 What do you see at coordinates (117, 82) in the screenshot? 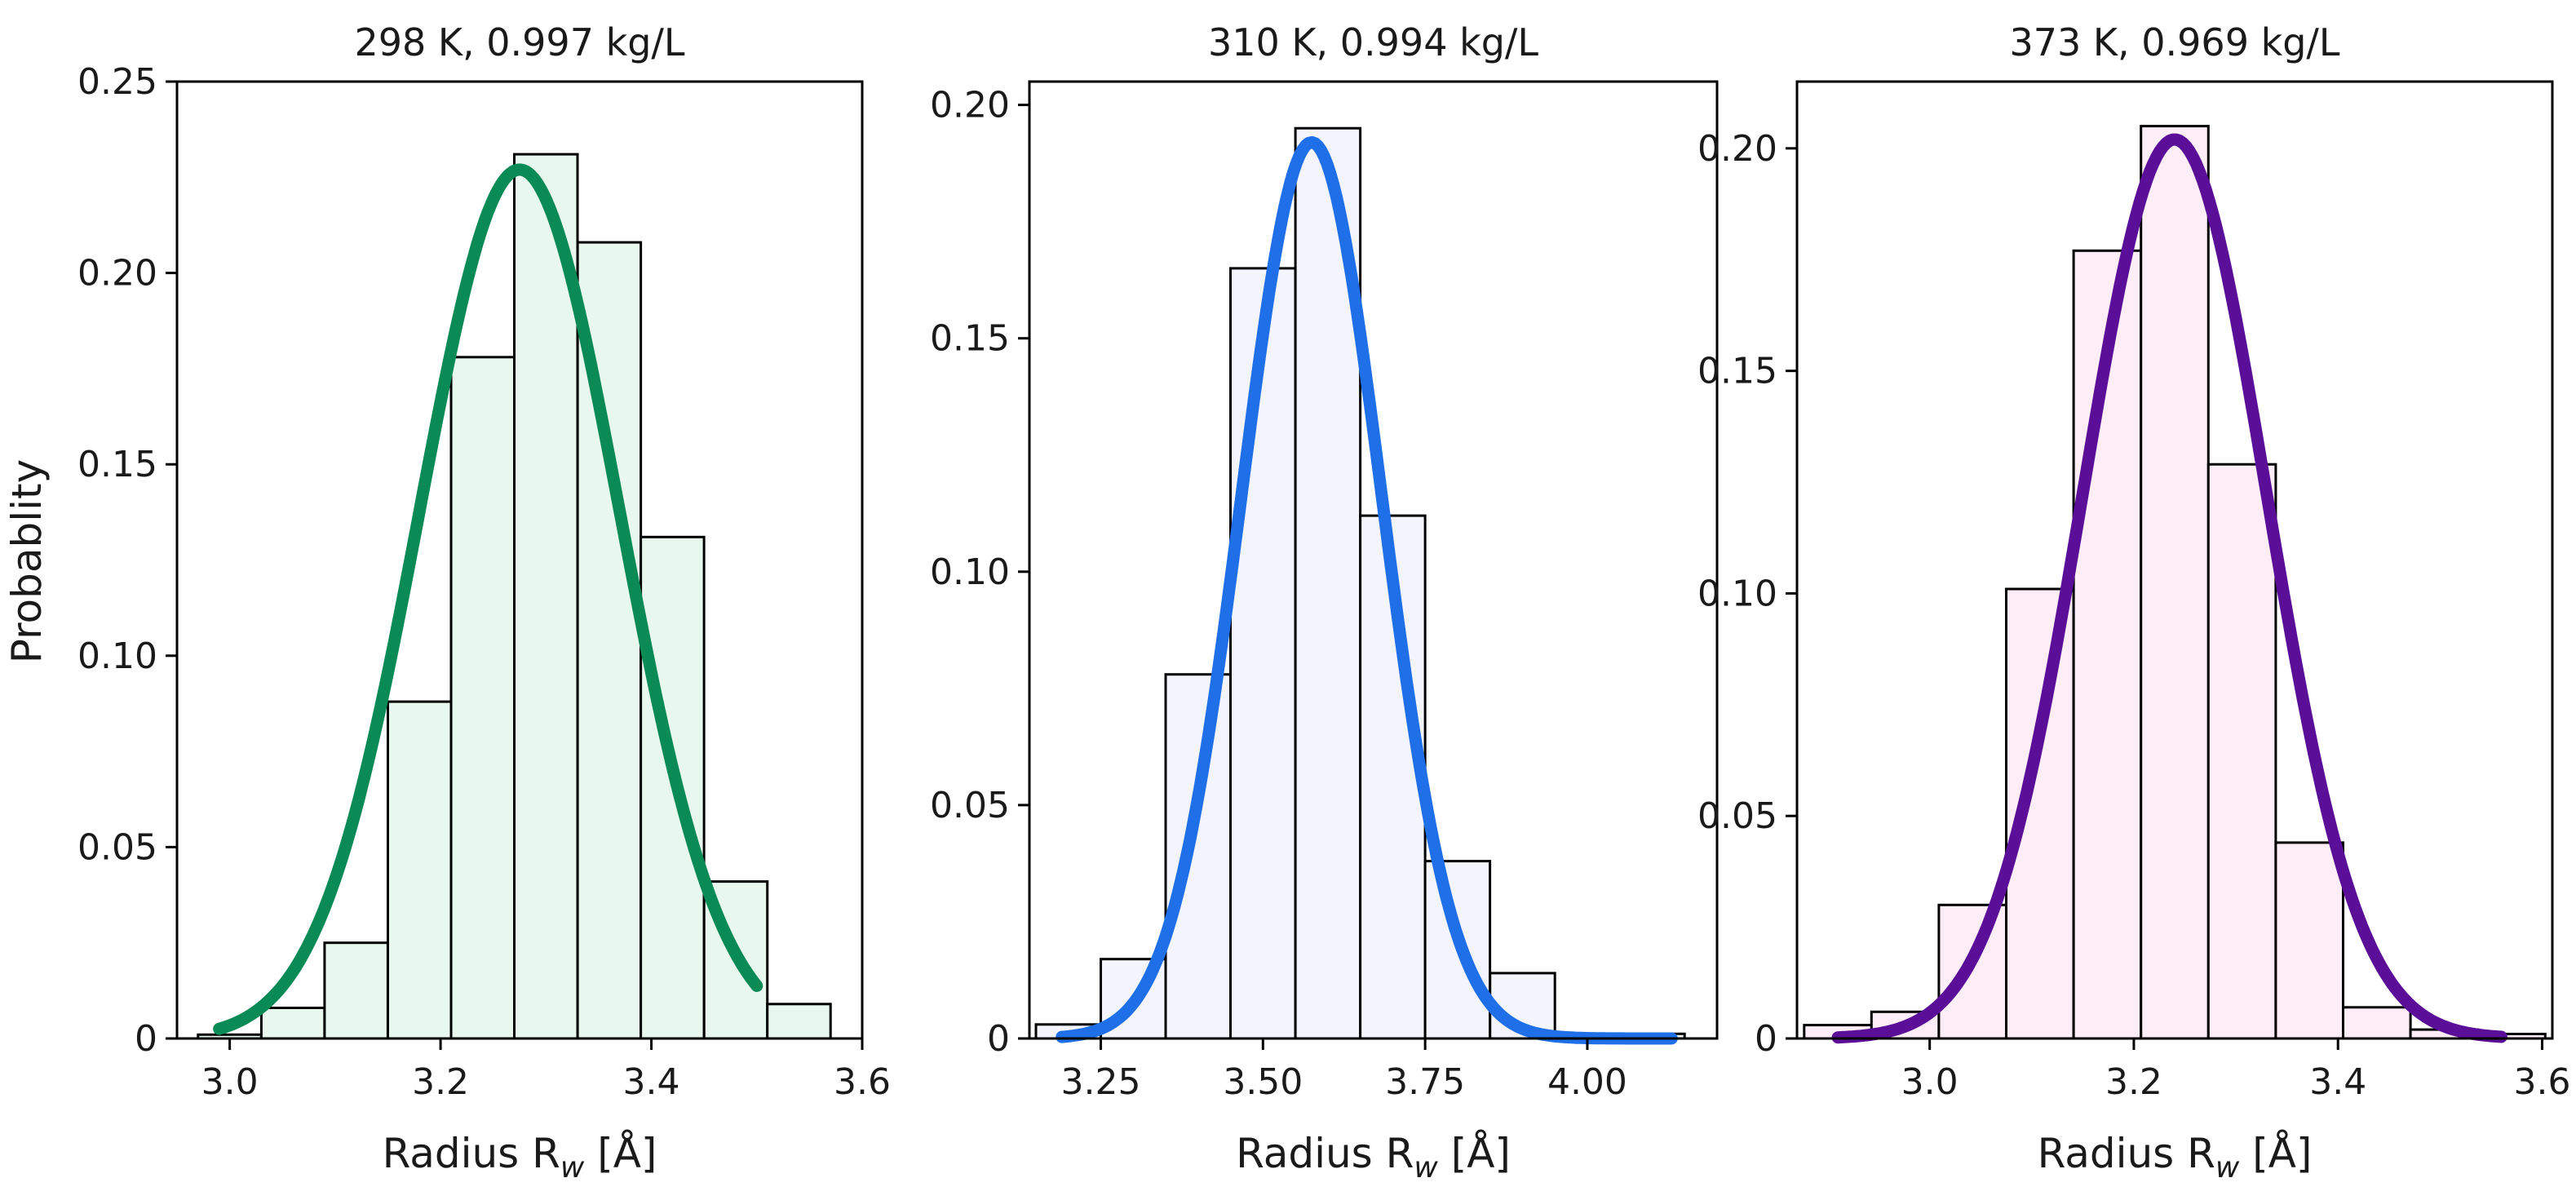
I see `y-tick-label: 0.25` at bounding box center [117, 82].